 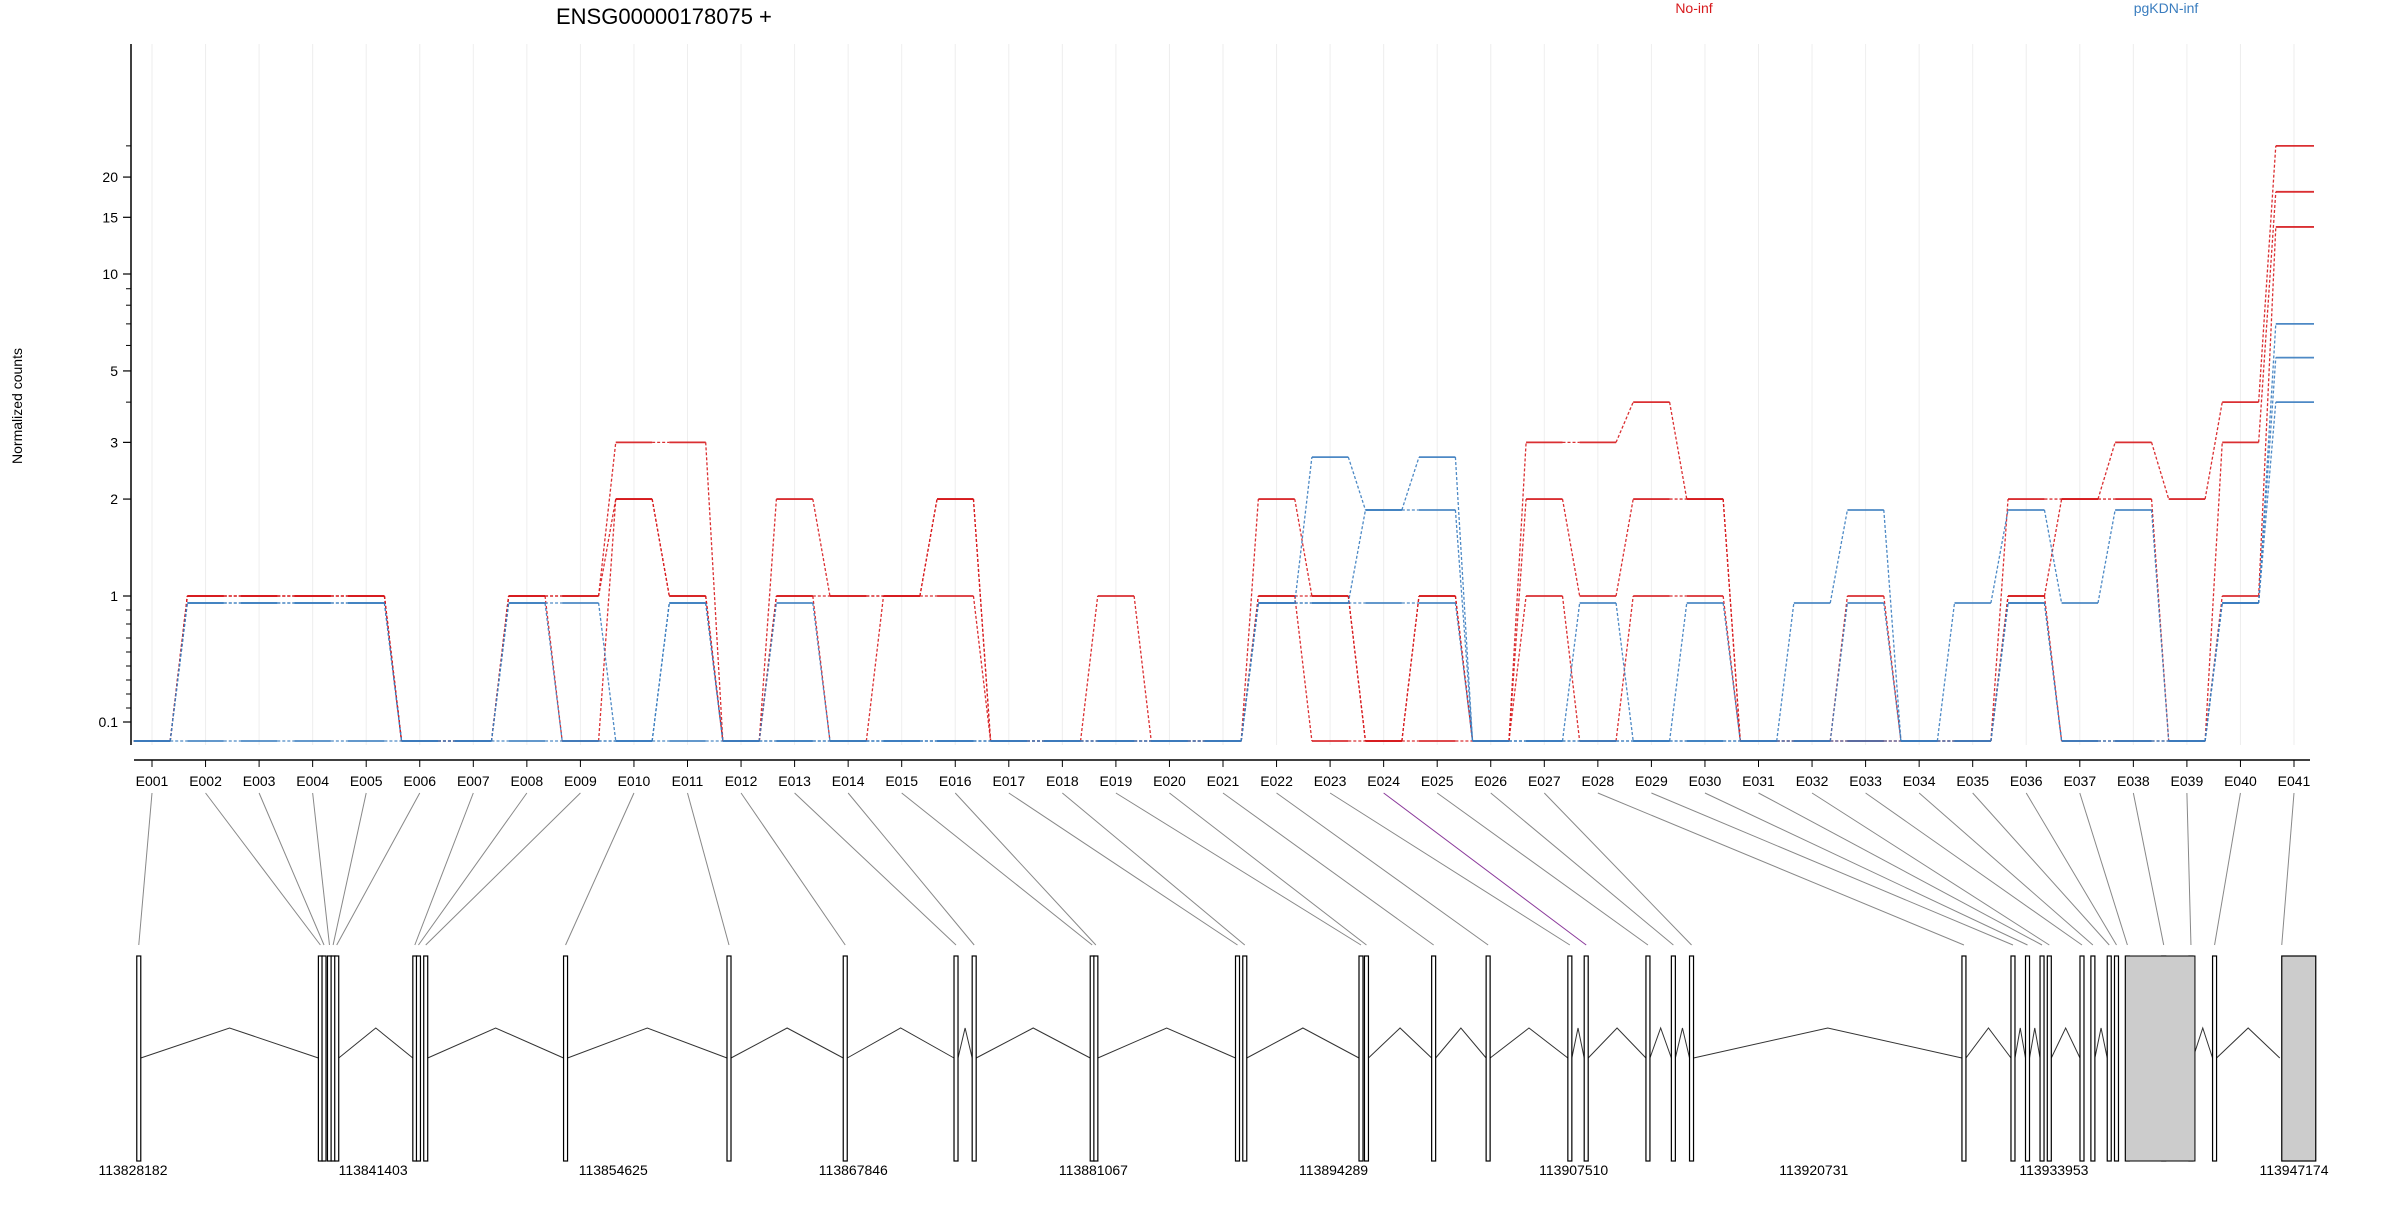 I want to click on exon-label-e006: E006, so click(x=419, y=781).